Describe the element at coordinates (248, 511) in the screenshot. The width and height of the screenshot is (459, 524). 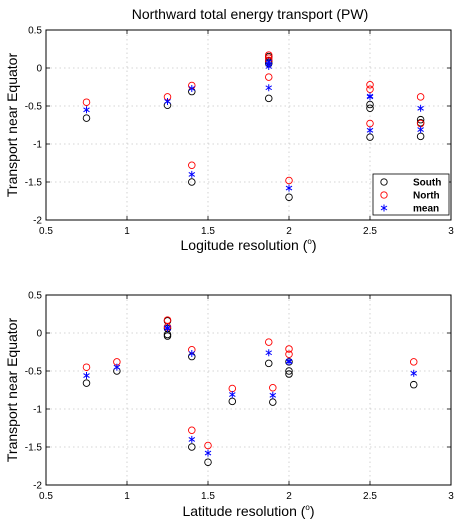
I see `x-axis-title: Latitude resolution (o)` at that location.